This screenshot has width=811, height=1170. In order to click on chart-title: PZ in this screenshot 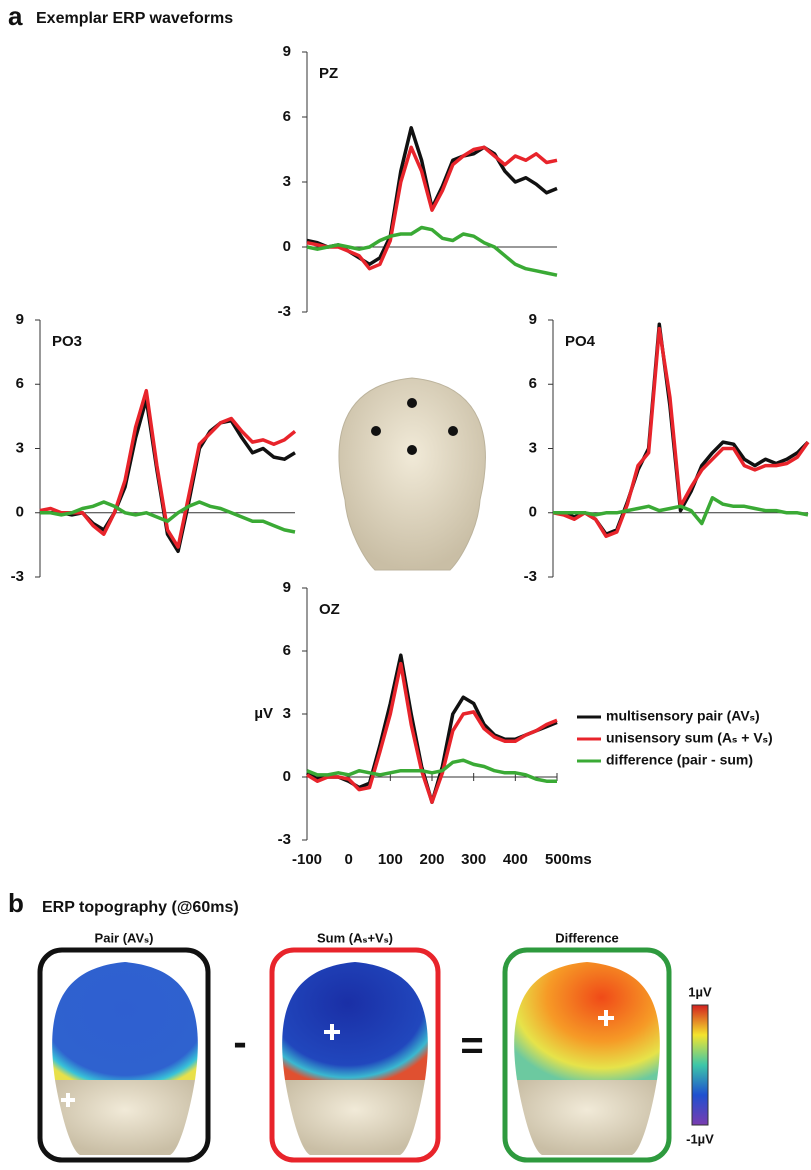, I will do `click(328, 73)`.